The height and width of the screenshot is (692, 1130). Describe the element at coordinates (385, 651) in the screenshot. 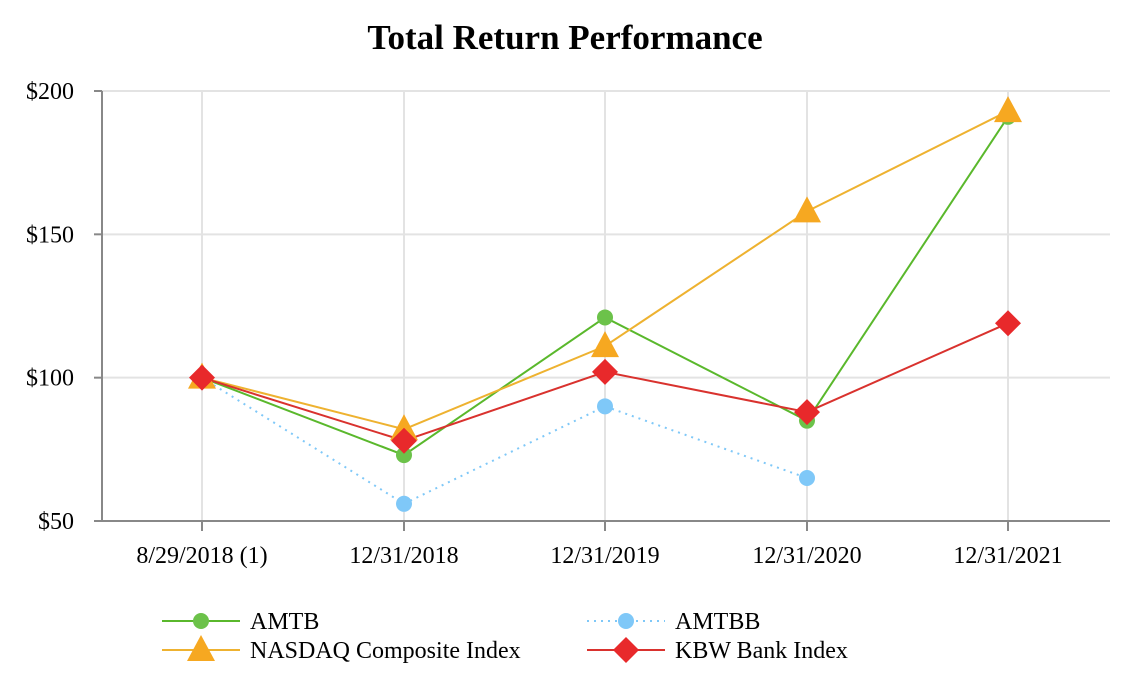

I see `legend-label: NASDAQ Composite Index` at that location.